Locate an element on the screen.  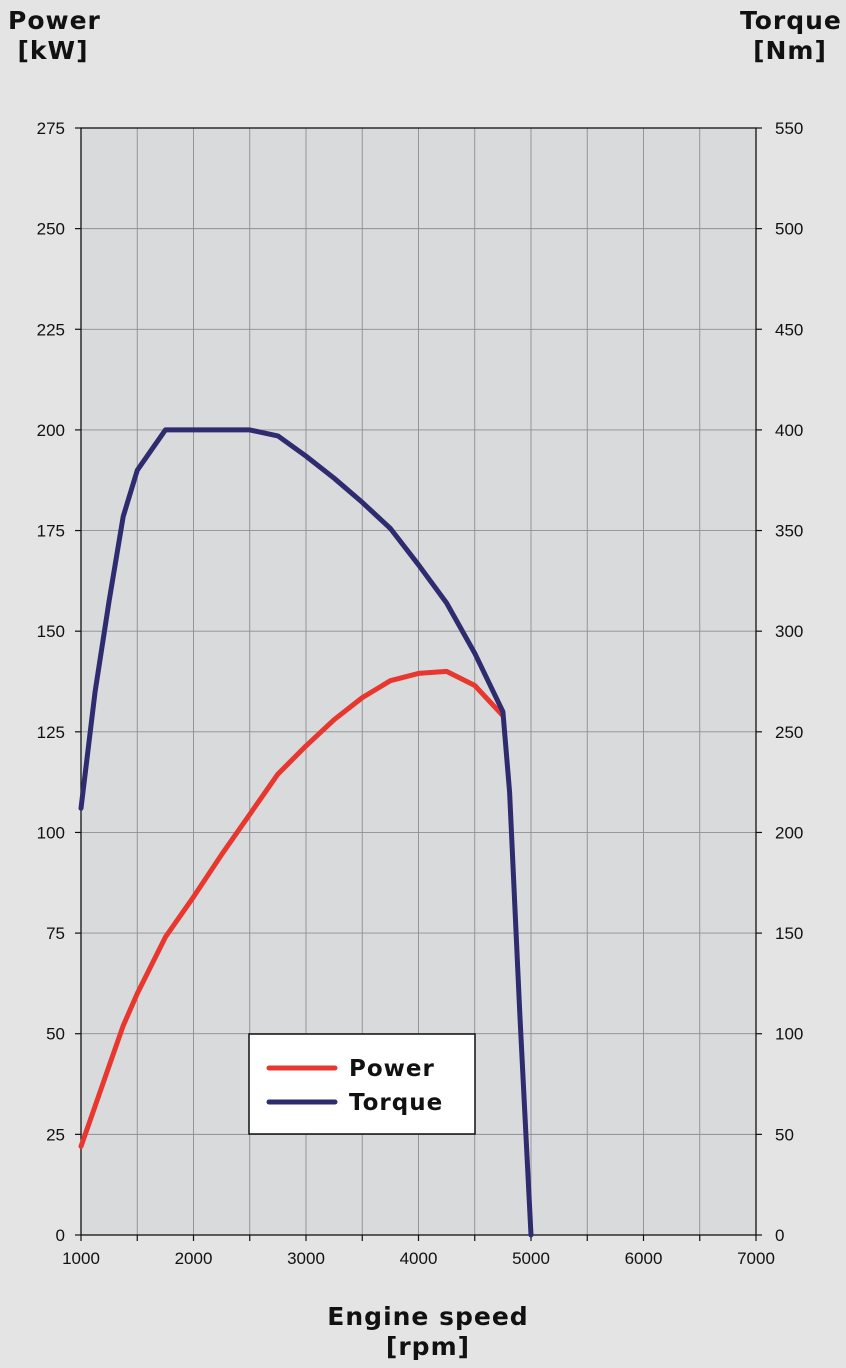
left-tick-label: 0 is located at coordinates (60, 1235).